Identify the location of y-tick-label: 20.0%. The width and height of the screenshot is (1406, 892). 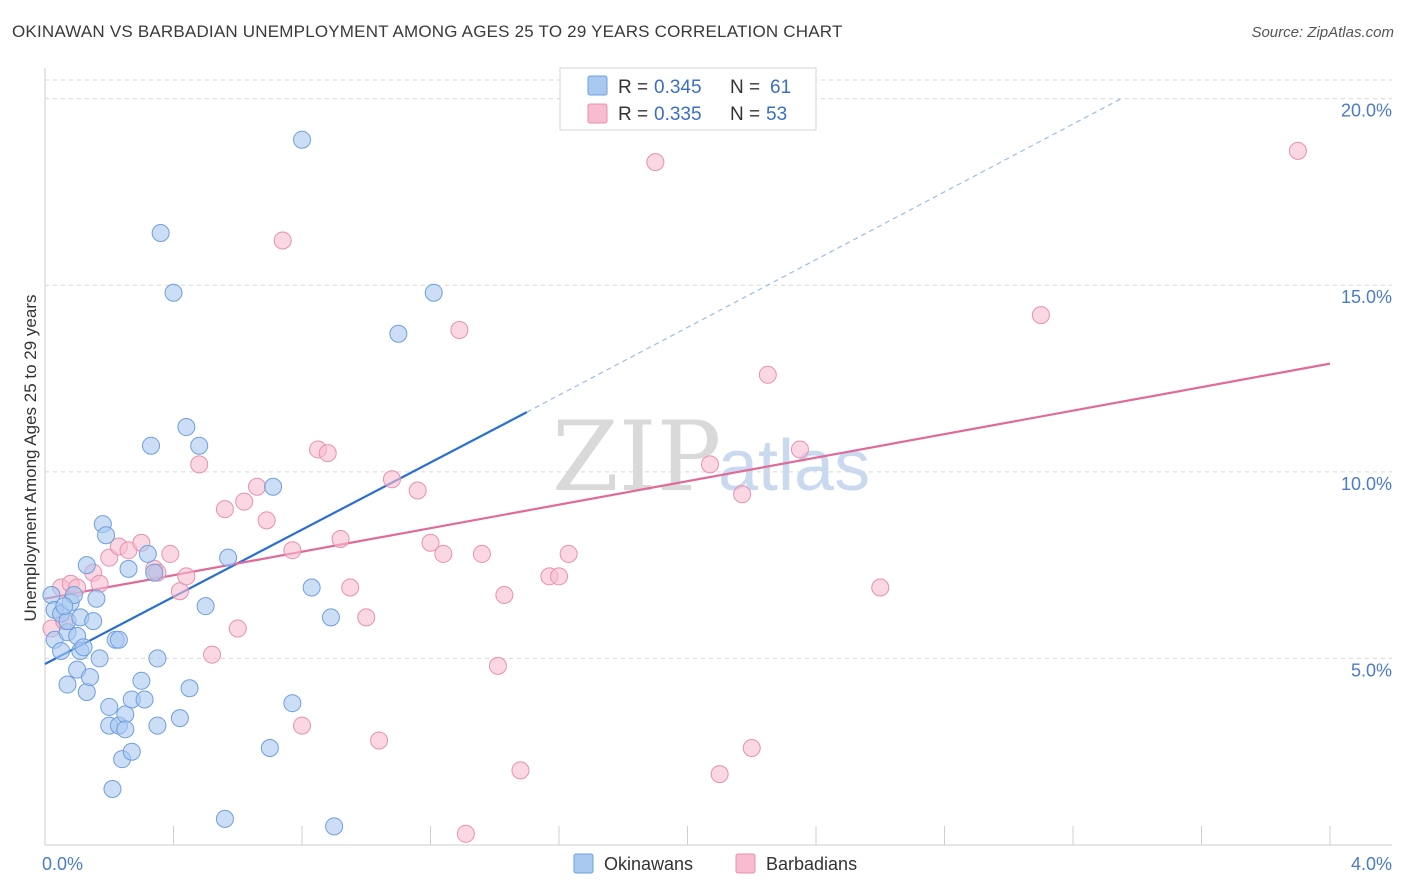
(1366, 111).